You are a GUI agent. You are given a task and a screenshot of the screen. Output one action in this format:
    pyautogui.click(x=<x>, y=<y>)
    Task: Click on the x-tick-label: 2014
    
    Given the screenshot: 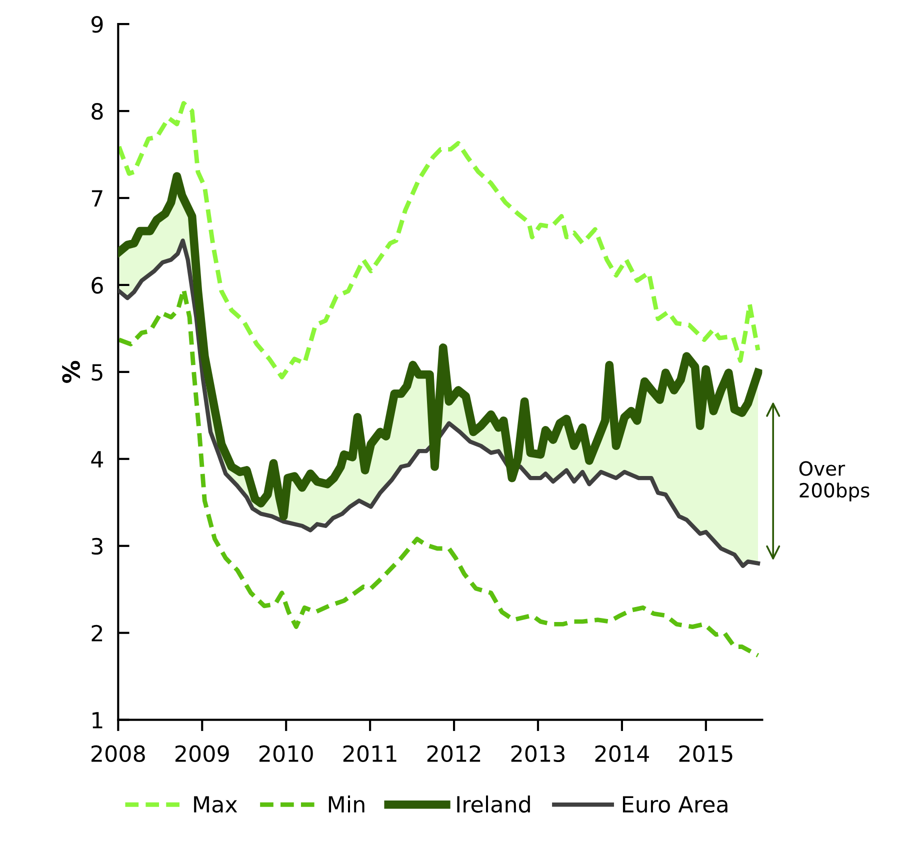 What is the action you would take?
    pyautogui.click(x=622, y=753)
    